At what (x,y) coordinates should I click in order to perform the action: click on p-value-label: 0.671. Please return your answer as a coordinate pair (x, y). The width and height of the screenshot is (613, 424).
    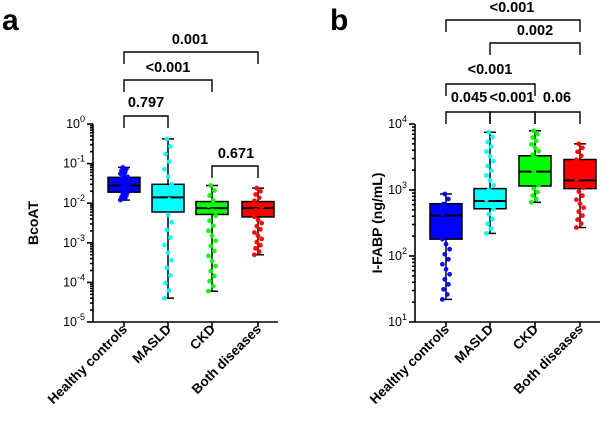
    Looking at the image, I should click on (236, 154).